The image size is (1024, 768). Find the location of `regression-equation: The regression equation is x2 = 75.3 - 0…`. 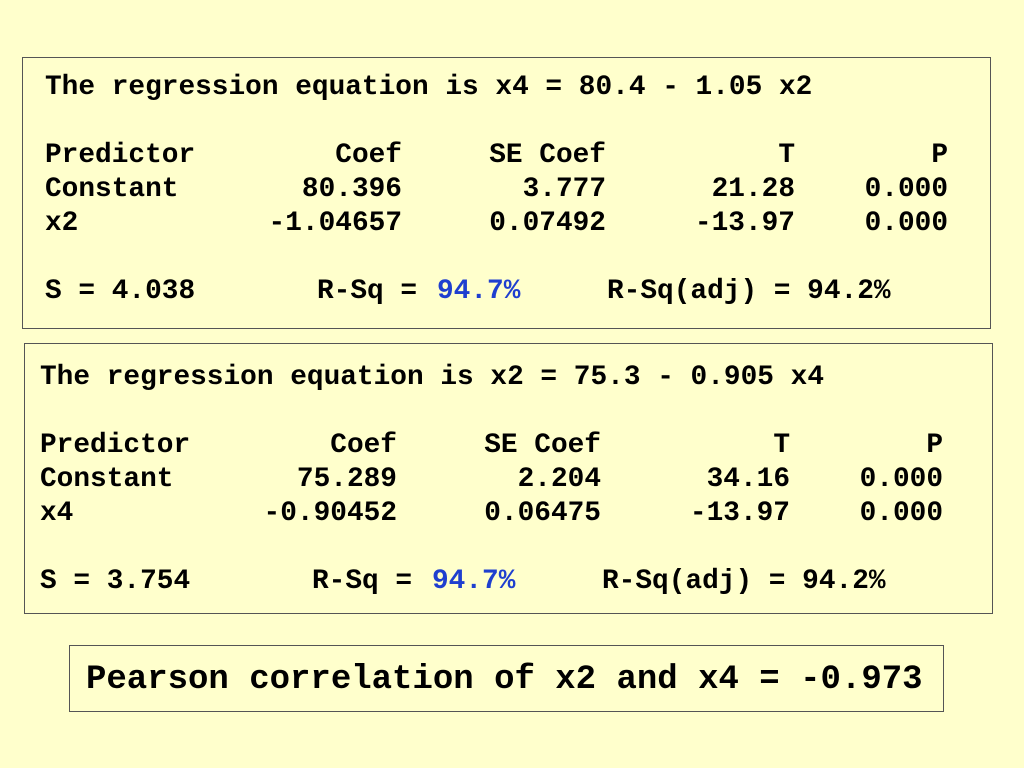

regression-equation: The regression equation is x2 = 75.3 - 0… is located at coordinates (432, 377).